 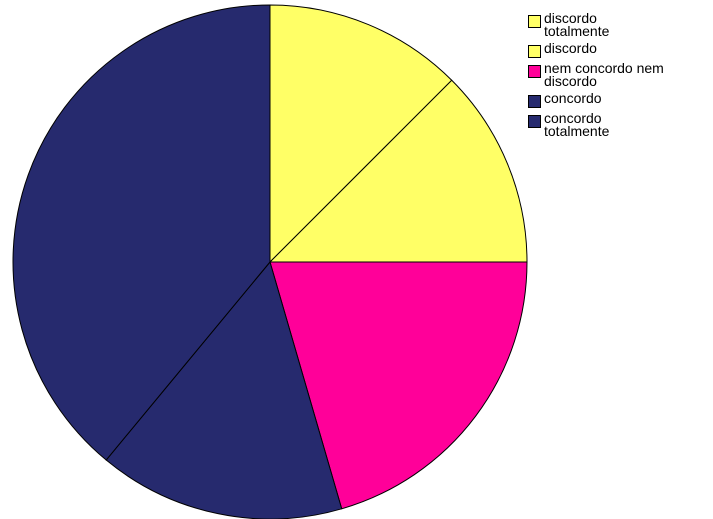 I want to click on legend-item-discordo-totalmente: discordo totalmente, so click(x=618, y=24).